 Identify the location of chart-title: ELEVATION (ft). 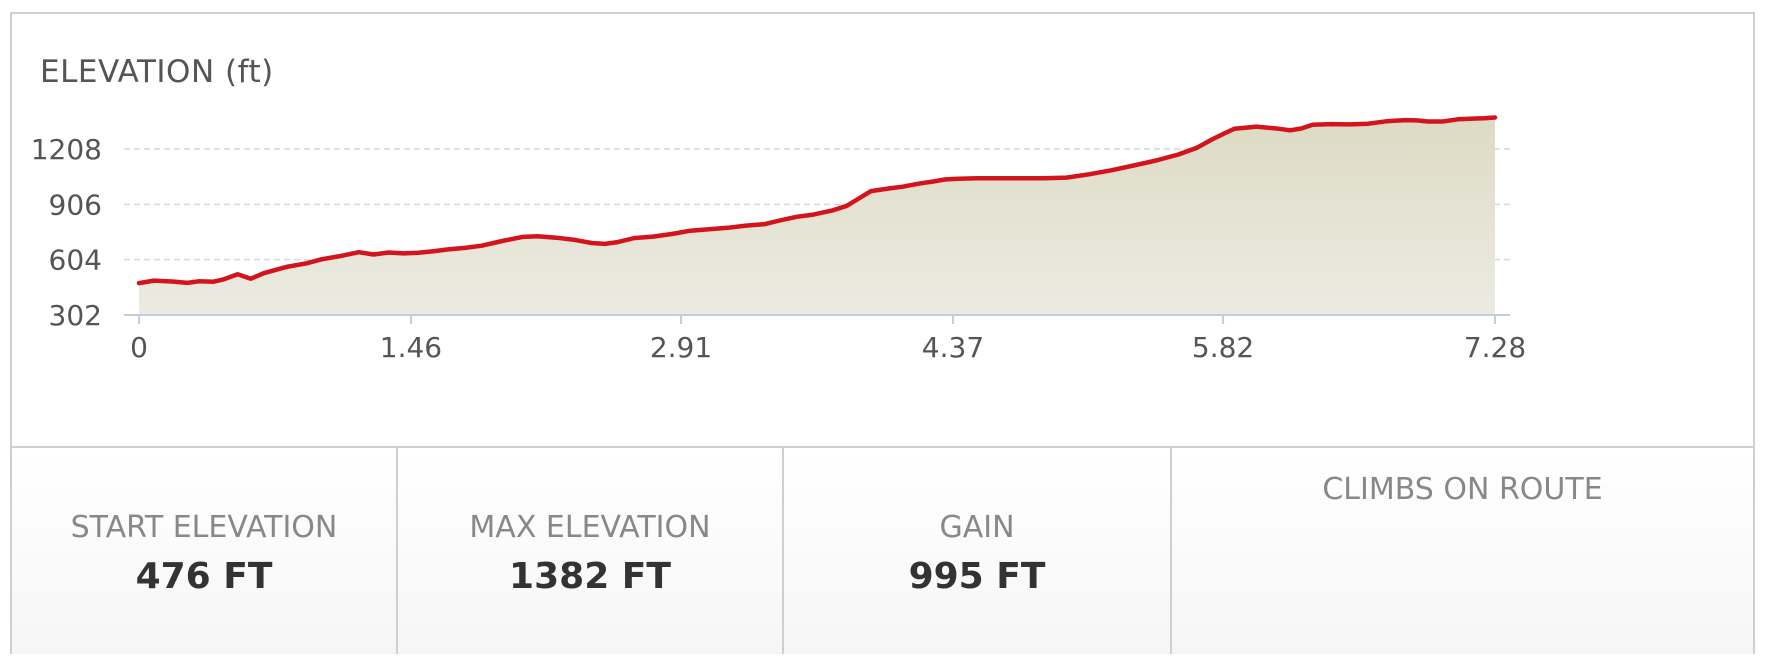
(157, 72).